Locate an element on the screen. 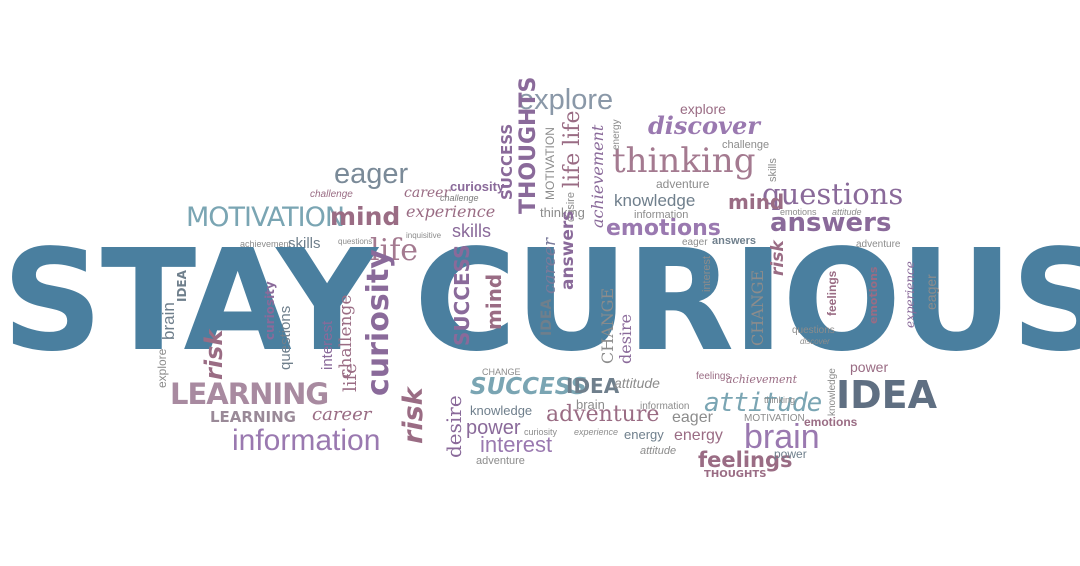  word-achievement-b: achievement is located at coordinates (762, 379).